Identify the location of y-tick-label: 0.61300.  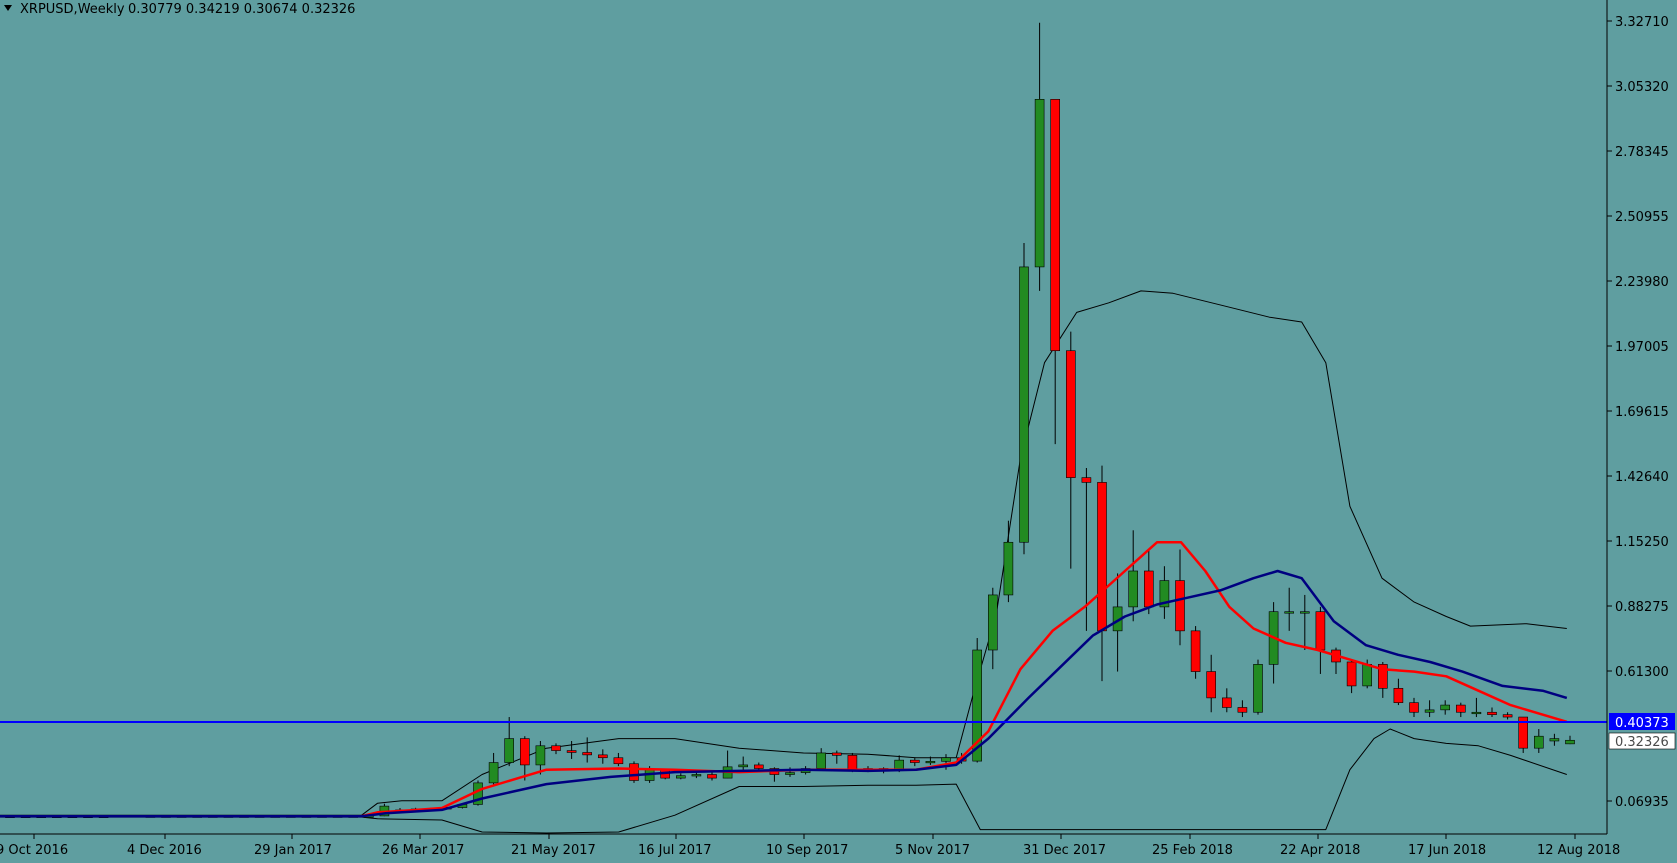
(1642, 672).